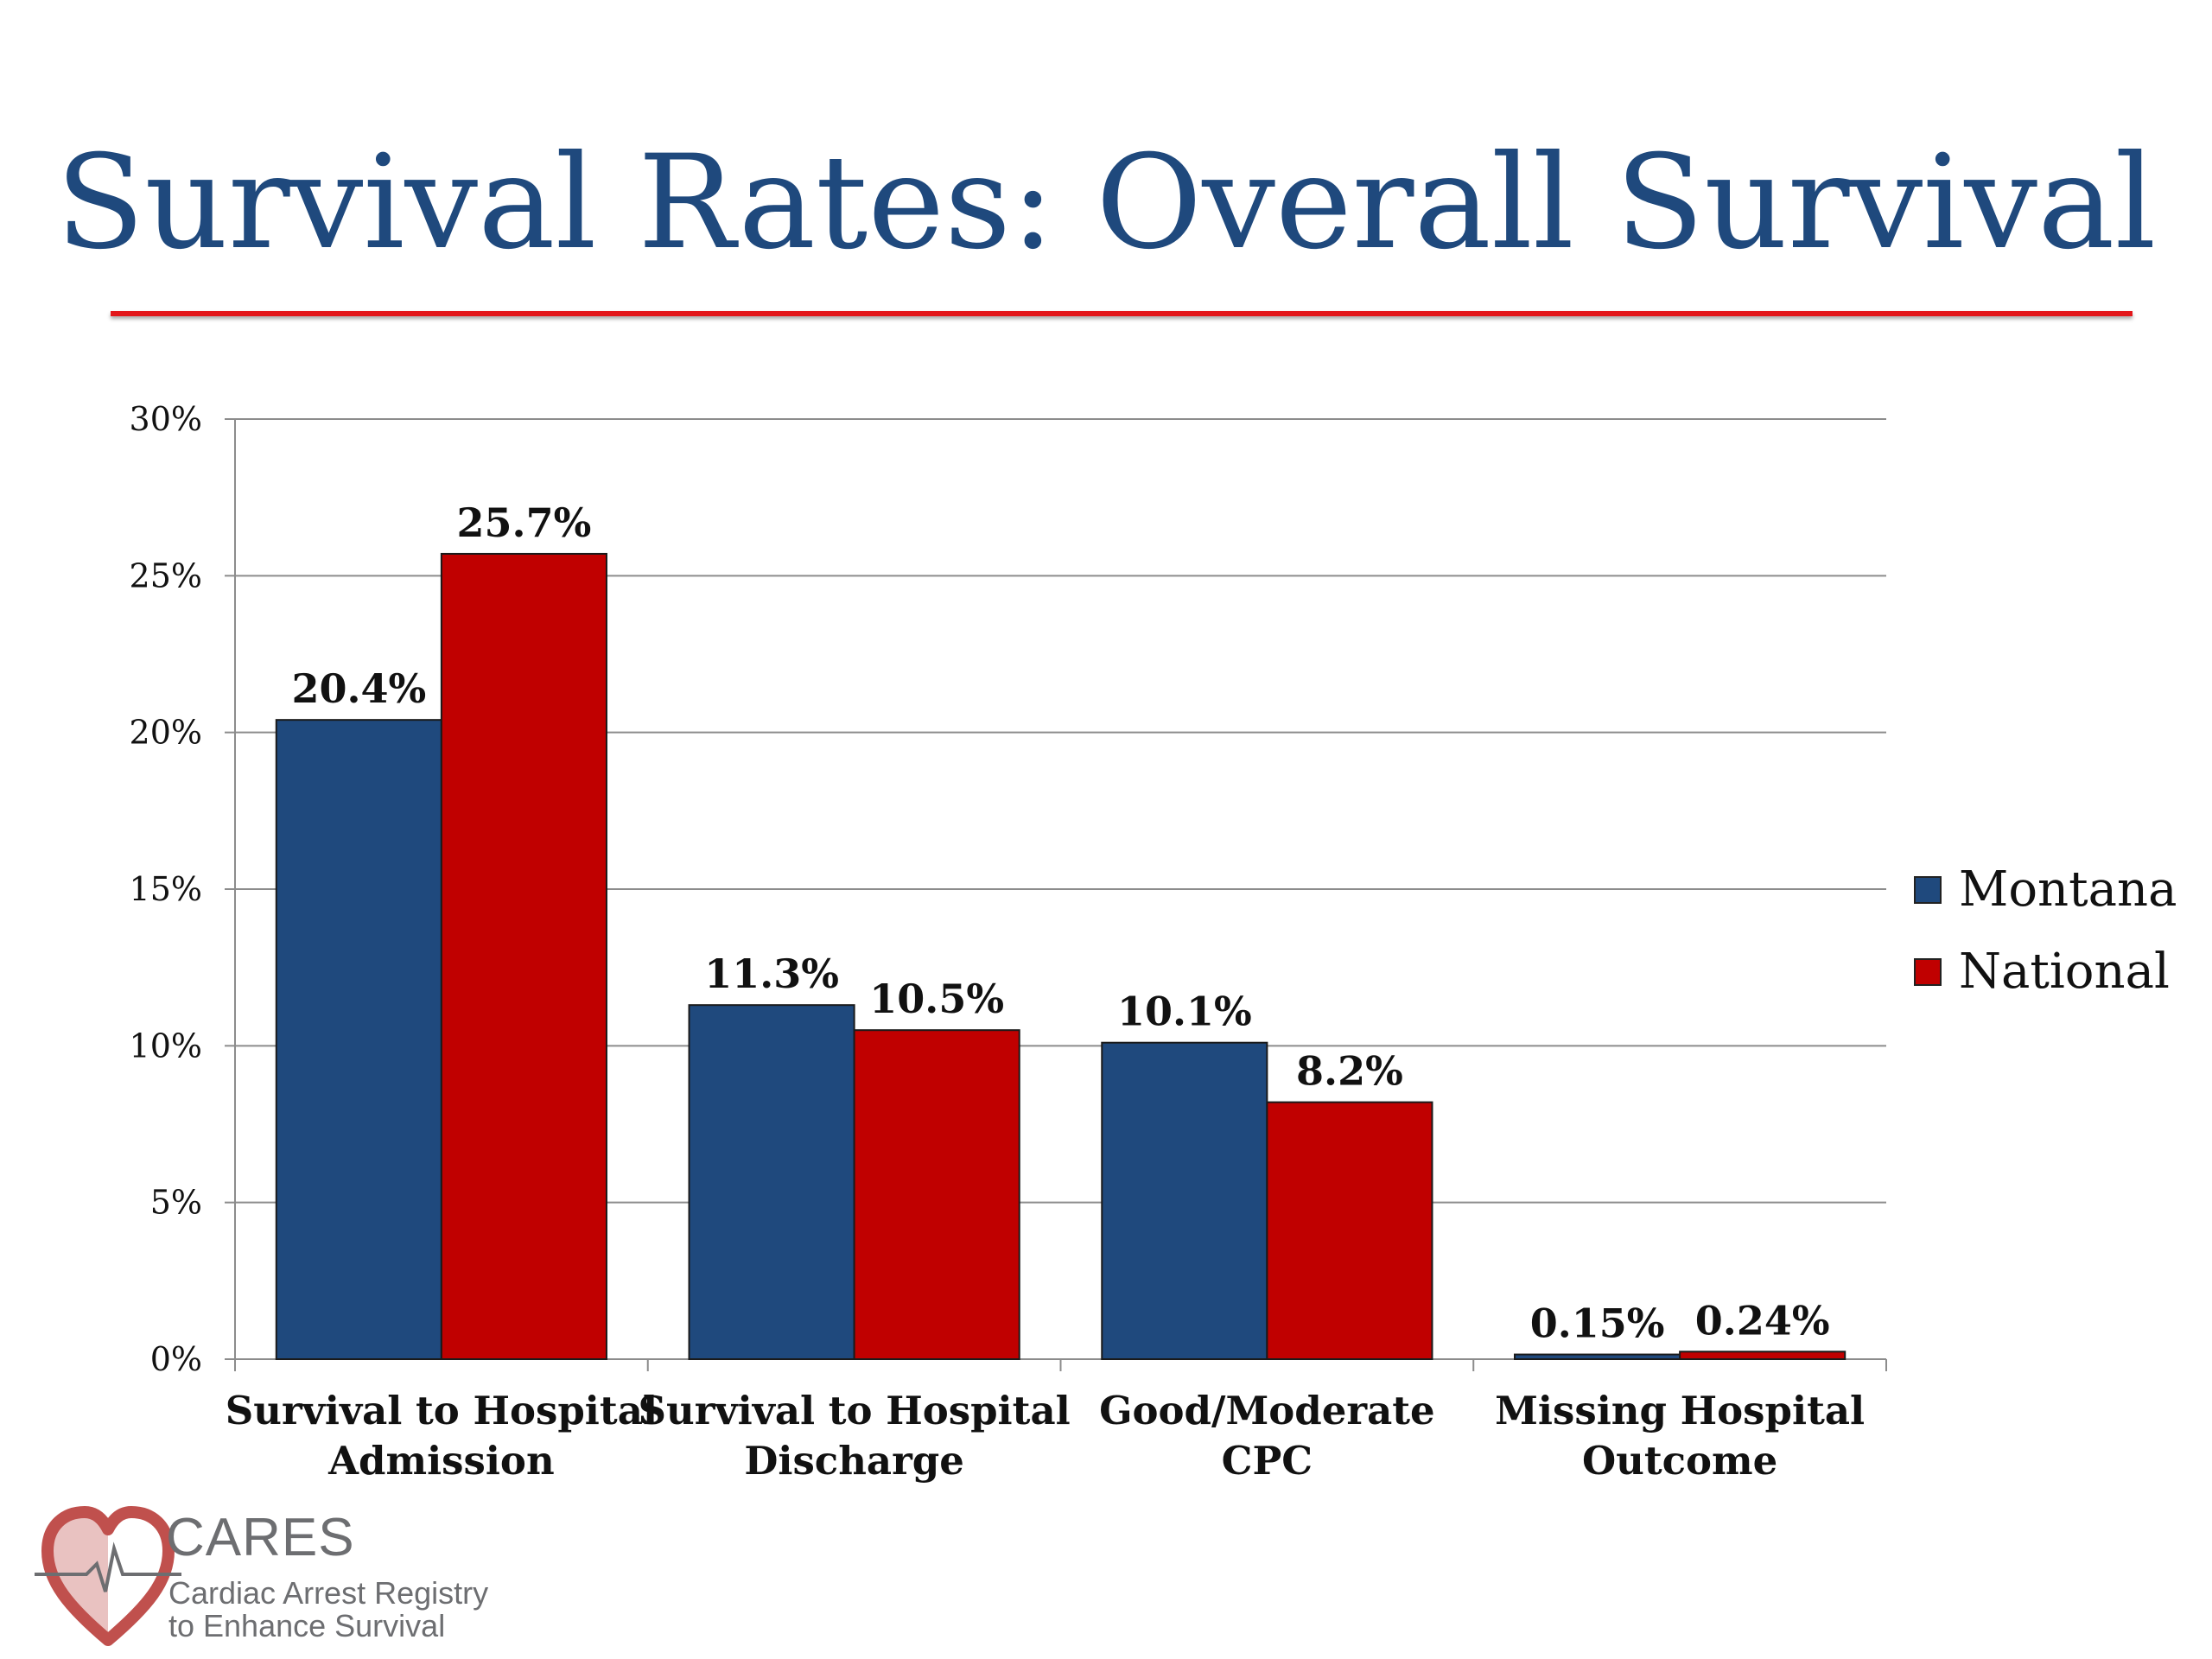 The height and width of the screenshot is (1659, 2212). Describe the element at coordinates (441, 1461) in the screenshot. I see `category-label-0-line1: Admission` at that location.